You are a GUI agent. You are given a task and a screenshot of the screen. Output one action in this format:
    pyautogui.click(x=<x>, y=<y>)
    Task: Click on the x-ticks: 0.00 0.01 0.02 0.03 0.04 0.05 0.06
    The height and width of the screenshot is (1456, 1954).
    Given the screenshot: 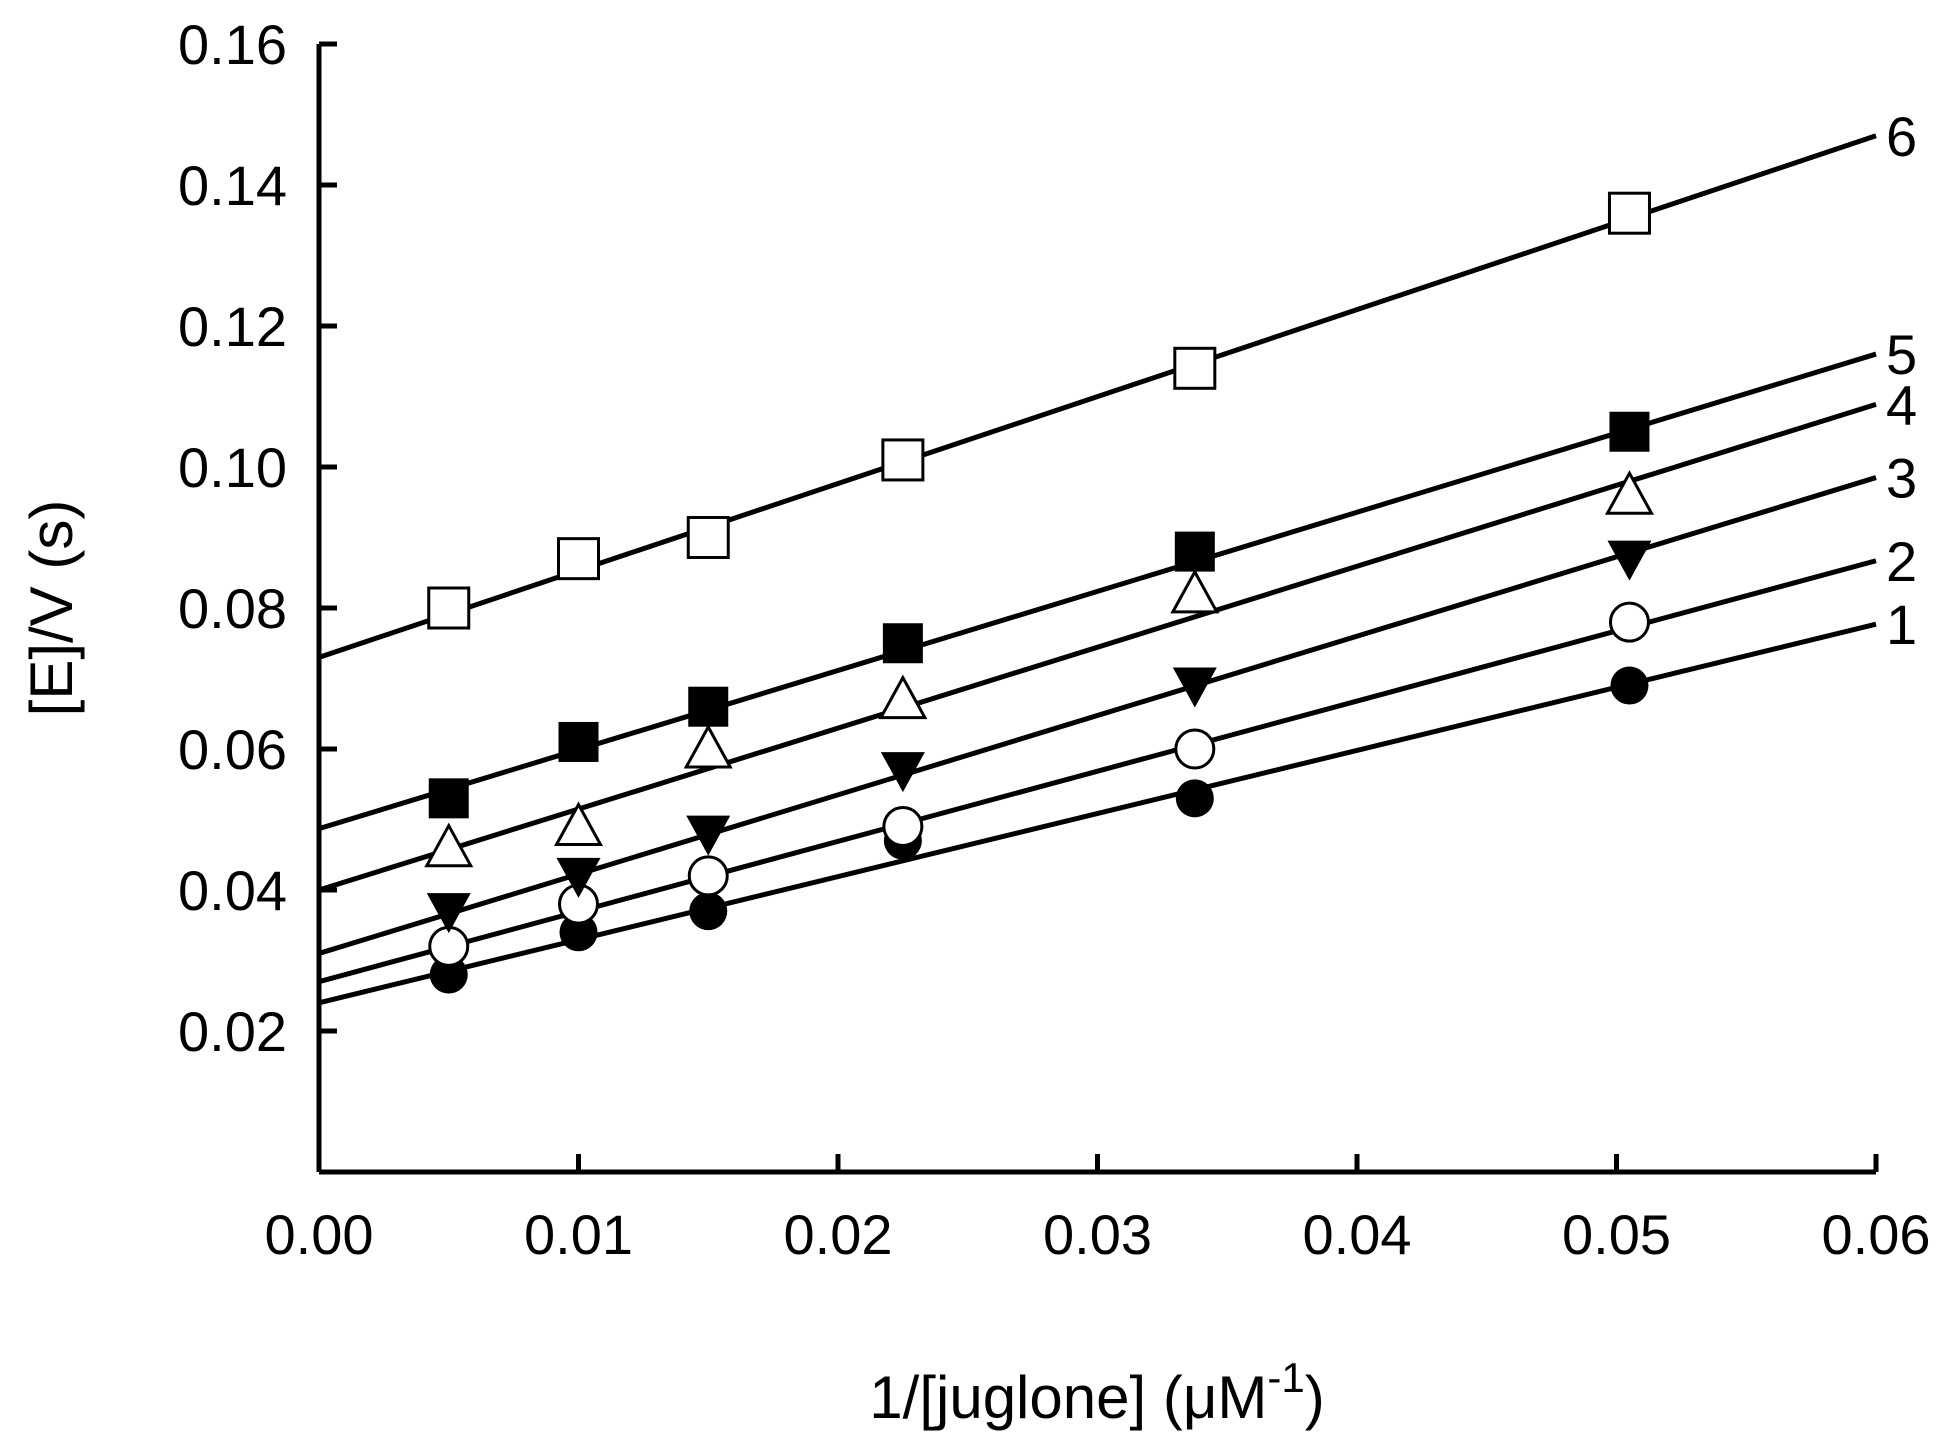 What is the action you would take?
    pyautogui.click(x=1098, y=1210)
    